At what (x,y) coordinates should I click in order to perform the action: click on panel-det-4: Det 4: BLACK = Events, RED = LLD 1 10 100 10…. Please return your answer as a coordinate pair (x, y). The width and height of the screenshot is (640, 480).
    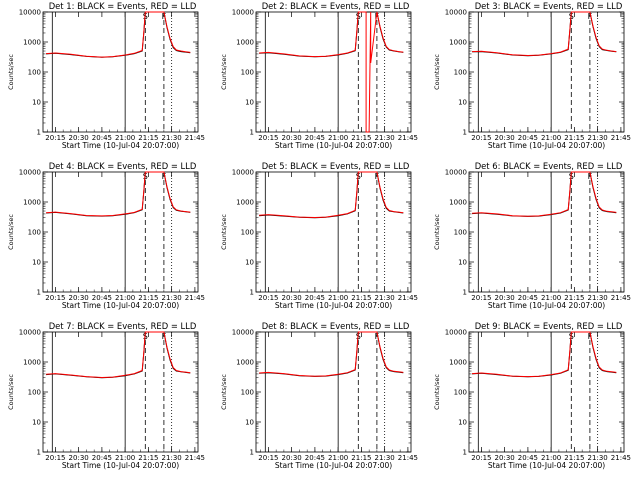
    Looking at the image, I should click on (106, 235).